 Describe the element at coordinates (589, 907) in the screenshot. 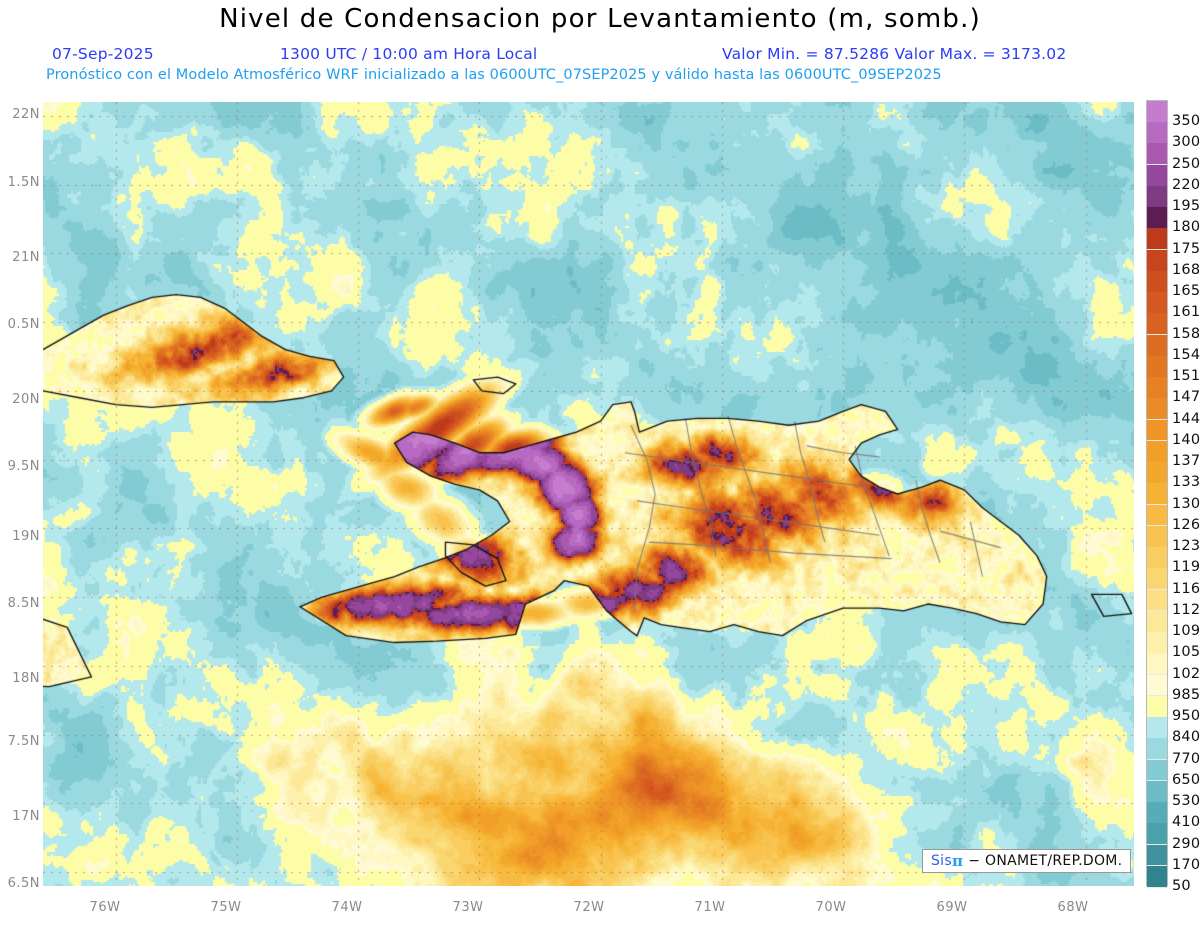

I see `lon-tick-label: 72W` at that location.